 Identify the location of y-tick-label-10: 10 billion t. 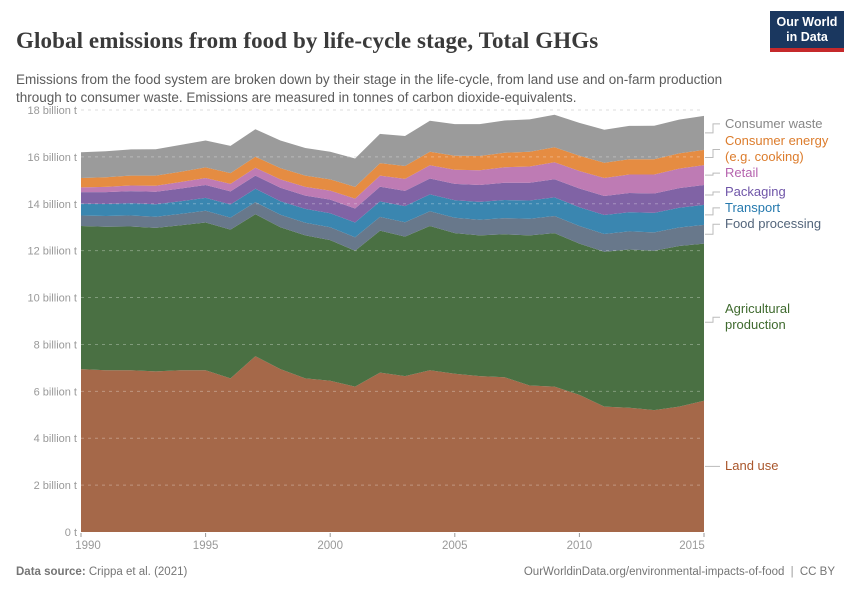
(52, 299).